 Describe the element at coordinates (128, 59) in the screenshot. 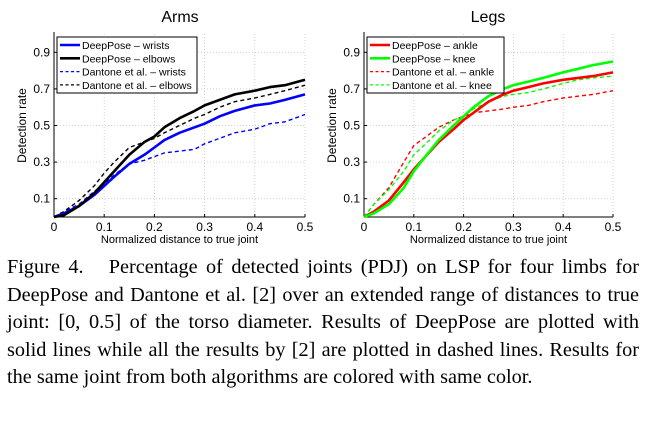

I see `legend-label: DeepPose – elbows` at that location.